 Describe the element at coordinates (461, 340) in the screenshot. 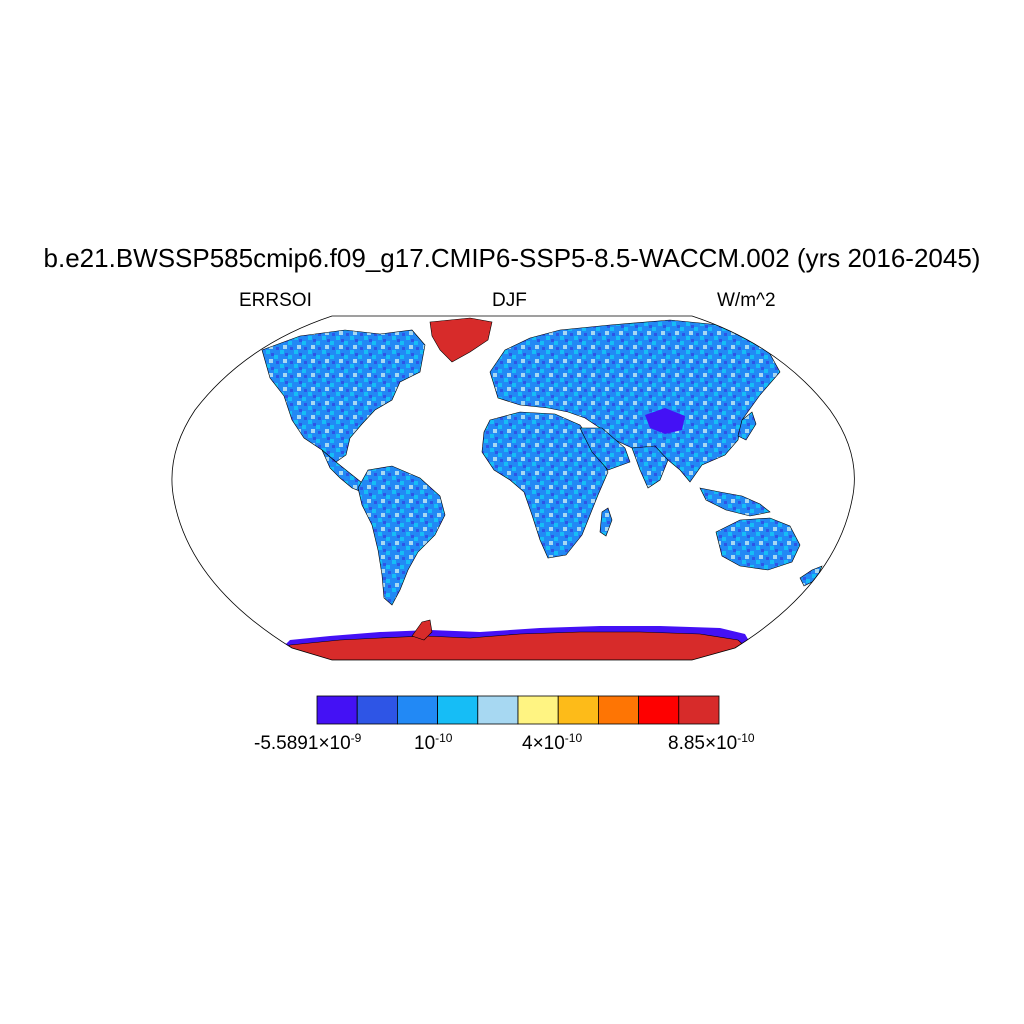

I see `greenland` at that location.